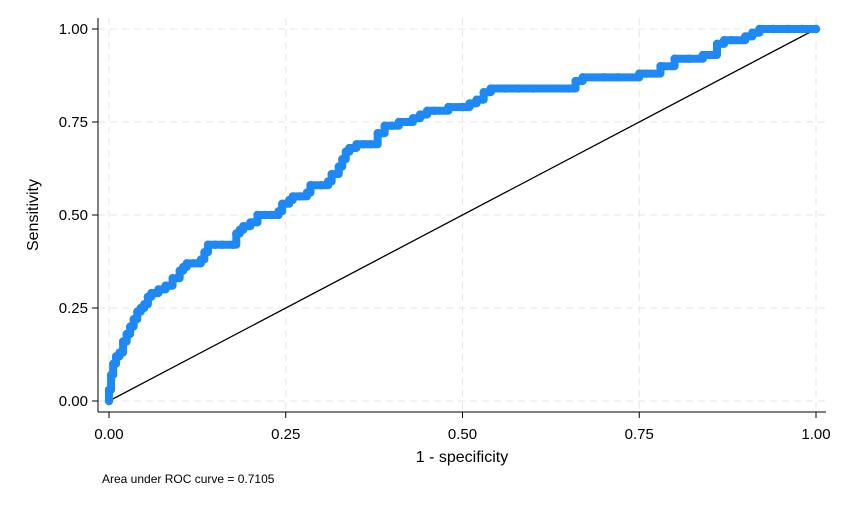 Image resolution: width=845 pixels, height=507 pixels. Describe the element at coordinates (73, 215) in the screenshot. I see `y-tick-label-2: 0.50` at that location.